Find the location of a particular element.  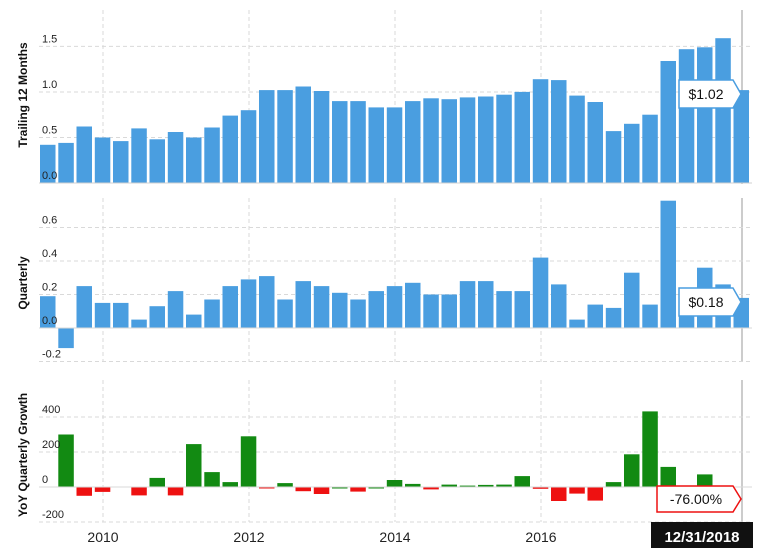

y-tick-label: 1.5 is located at coordinates (49, 39).